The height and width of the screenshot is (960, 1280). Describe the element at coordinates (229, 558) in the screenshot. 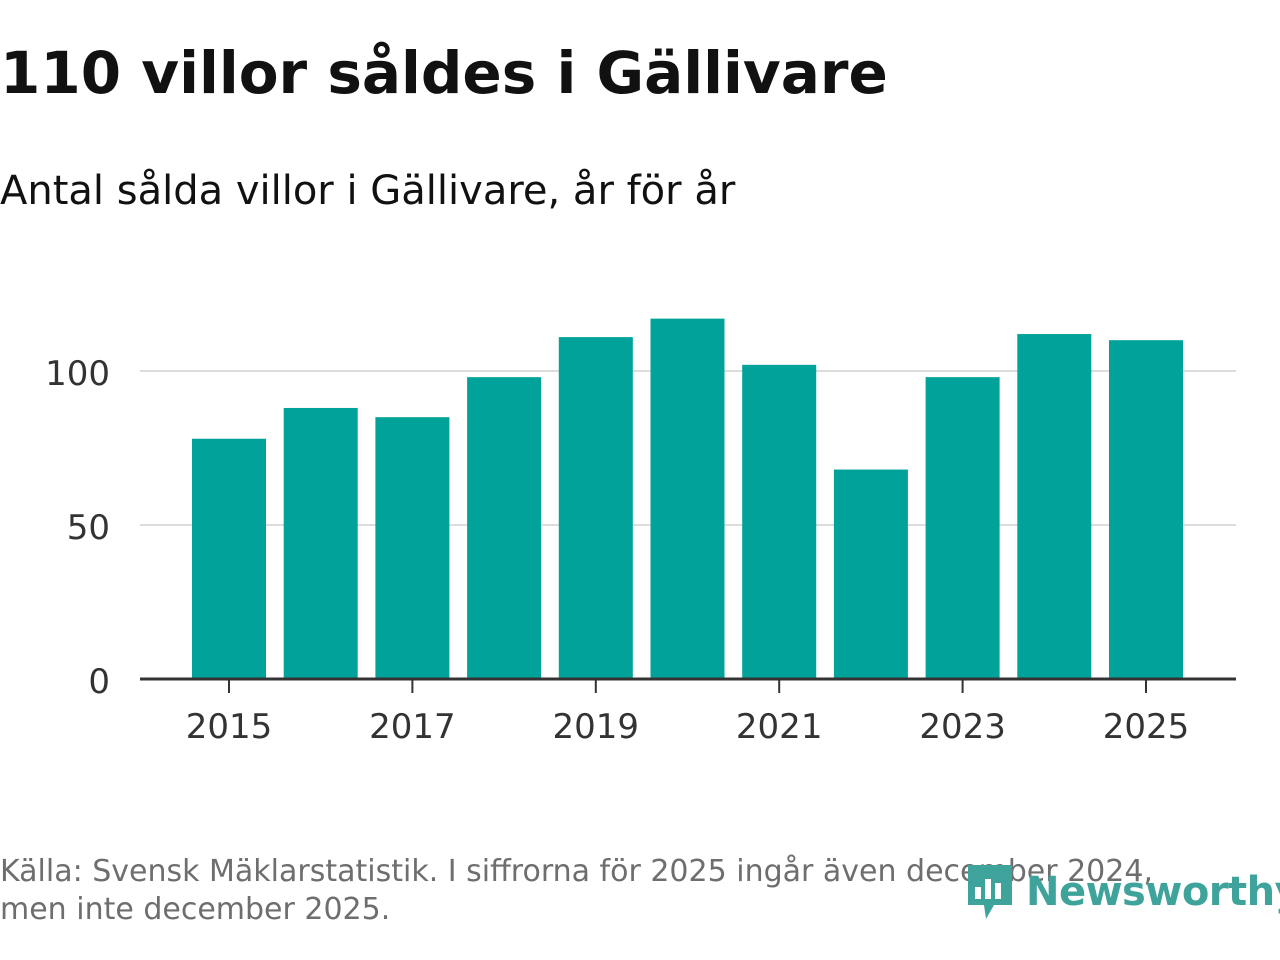

I see `bar-2015` at that location.